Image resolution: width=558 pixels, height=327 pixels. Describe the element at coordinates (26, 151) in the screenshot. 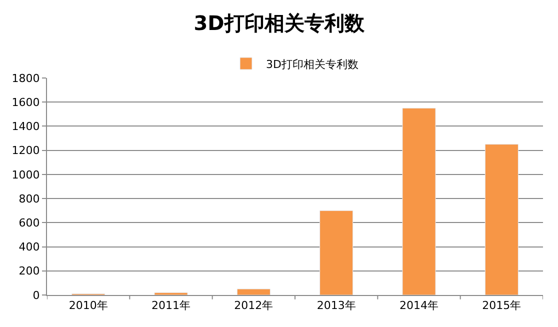

I see `y-tick-label: 1200` at that location.